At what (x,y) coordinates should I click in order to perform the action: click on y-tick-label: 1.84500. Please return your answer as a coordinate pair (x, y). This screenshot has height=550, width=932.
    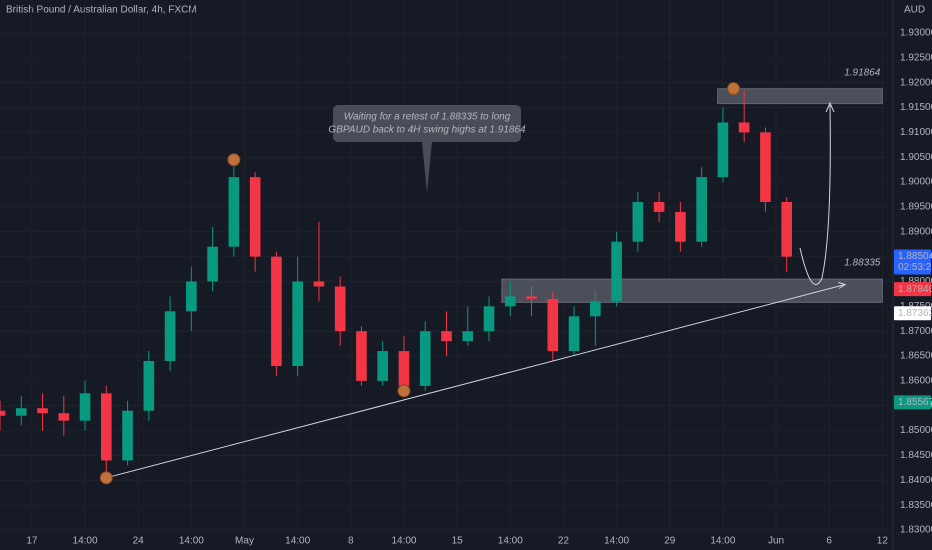
    Looking at the image, I should click on (916, 455).